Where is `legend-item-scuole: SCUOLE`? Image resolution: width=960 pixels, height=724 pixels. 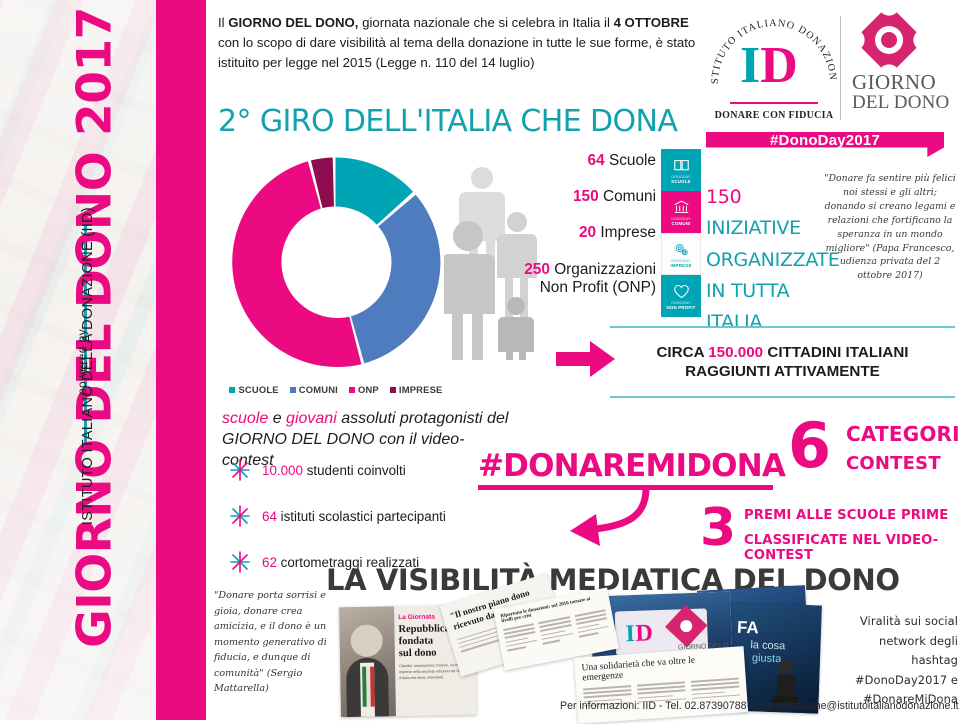 legend-item-scuole: SCUOLE is located at coordinates (254, 389).